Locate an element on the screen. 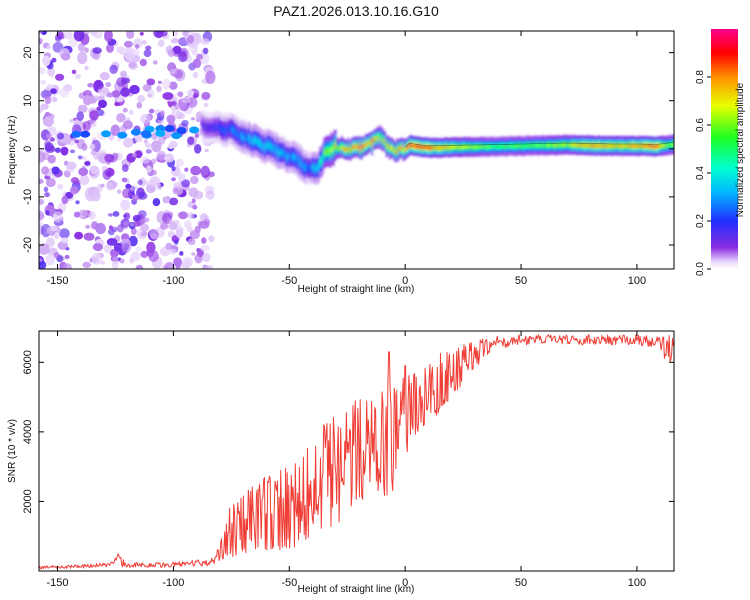 The height and width of the screenshot is (600, 750). y-tick-label: -10 is located at coordinates (28, 197).